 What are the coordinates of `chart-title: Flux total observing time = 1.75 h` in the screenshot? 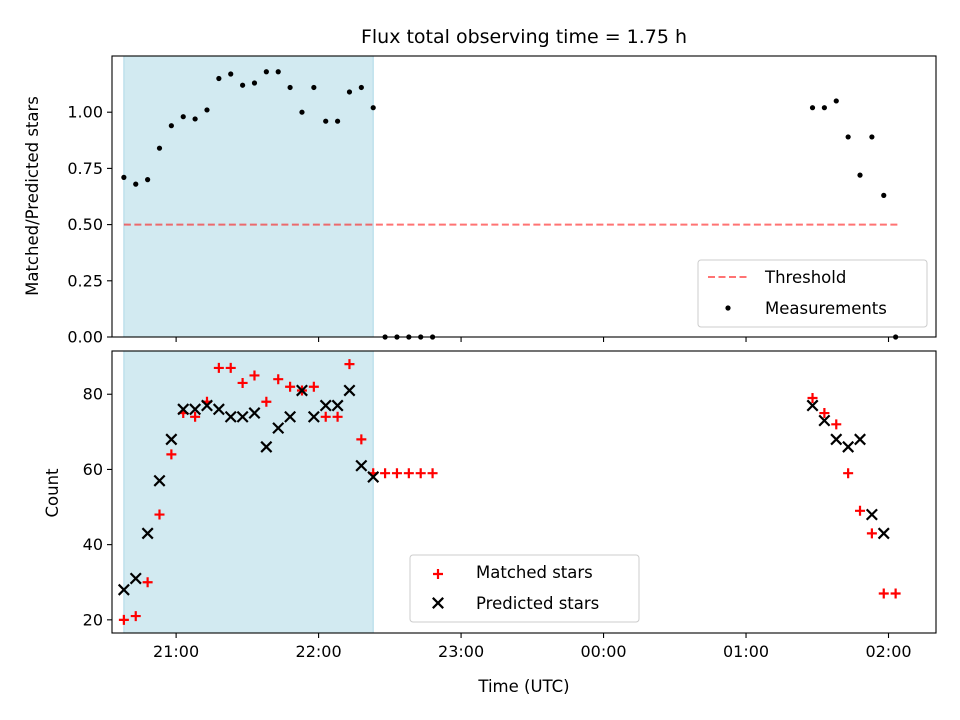 It's located at (524, 37).